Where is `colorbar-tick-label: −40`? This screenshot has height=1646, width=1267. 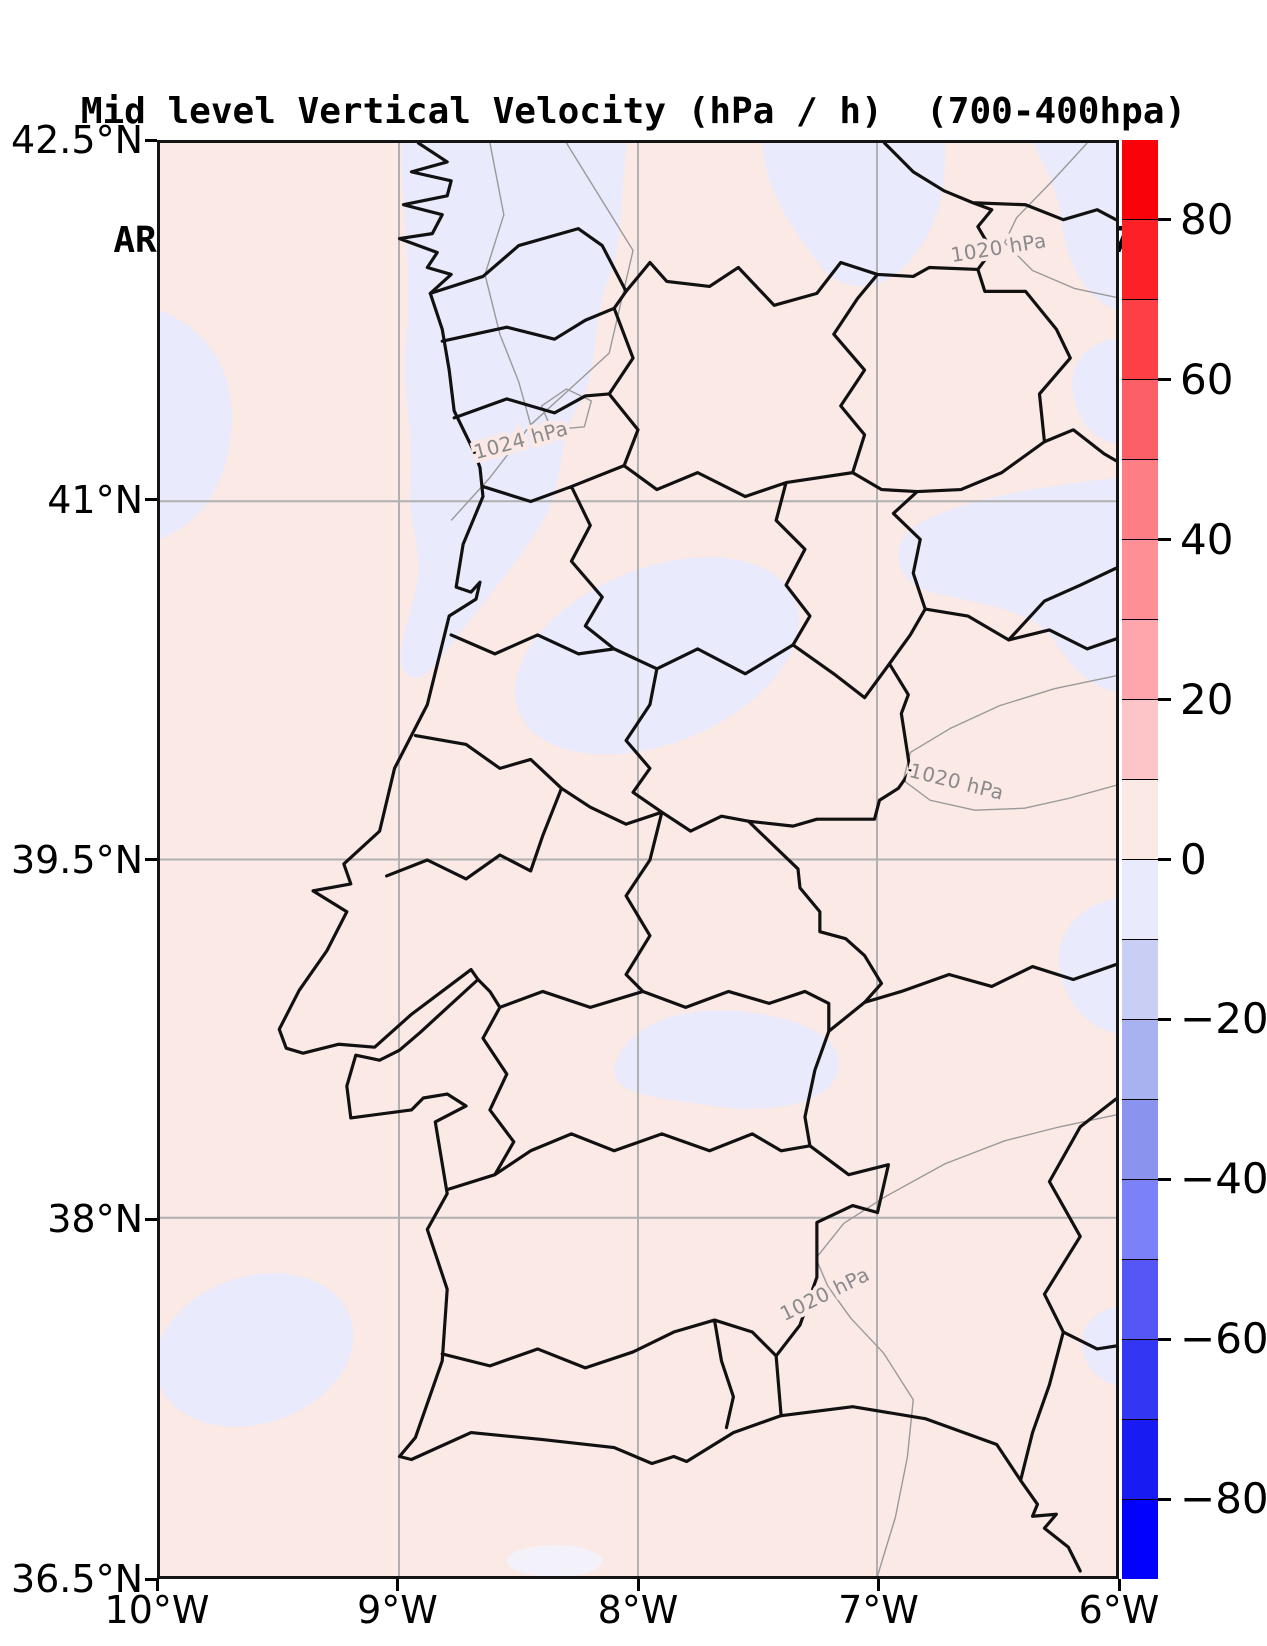
colorbar-tick-label: −40 is located at coordinates (1223, 1179).